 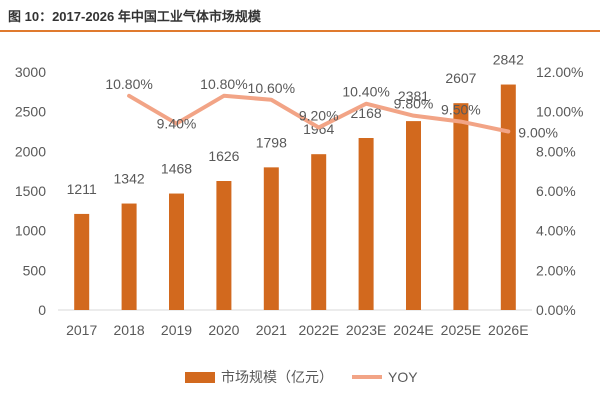 I want to click on x-tick-label: 2026E, so click(x=508, y=330).